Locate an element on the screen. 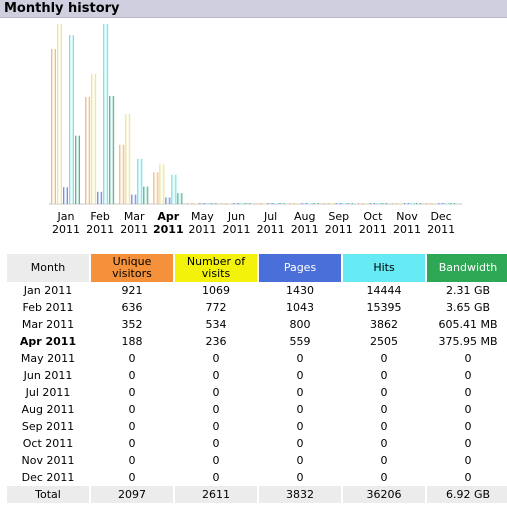 The image size is (507, 507). header-number-of-visits: Number of visits is located at coordinates (216, 268).